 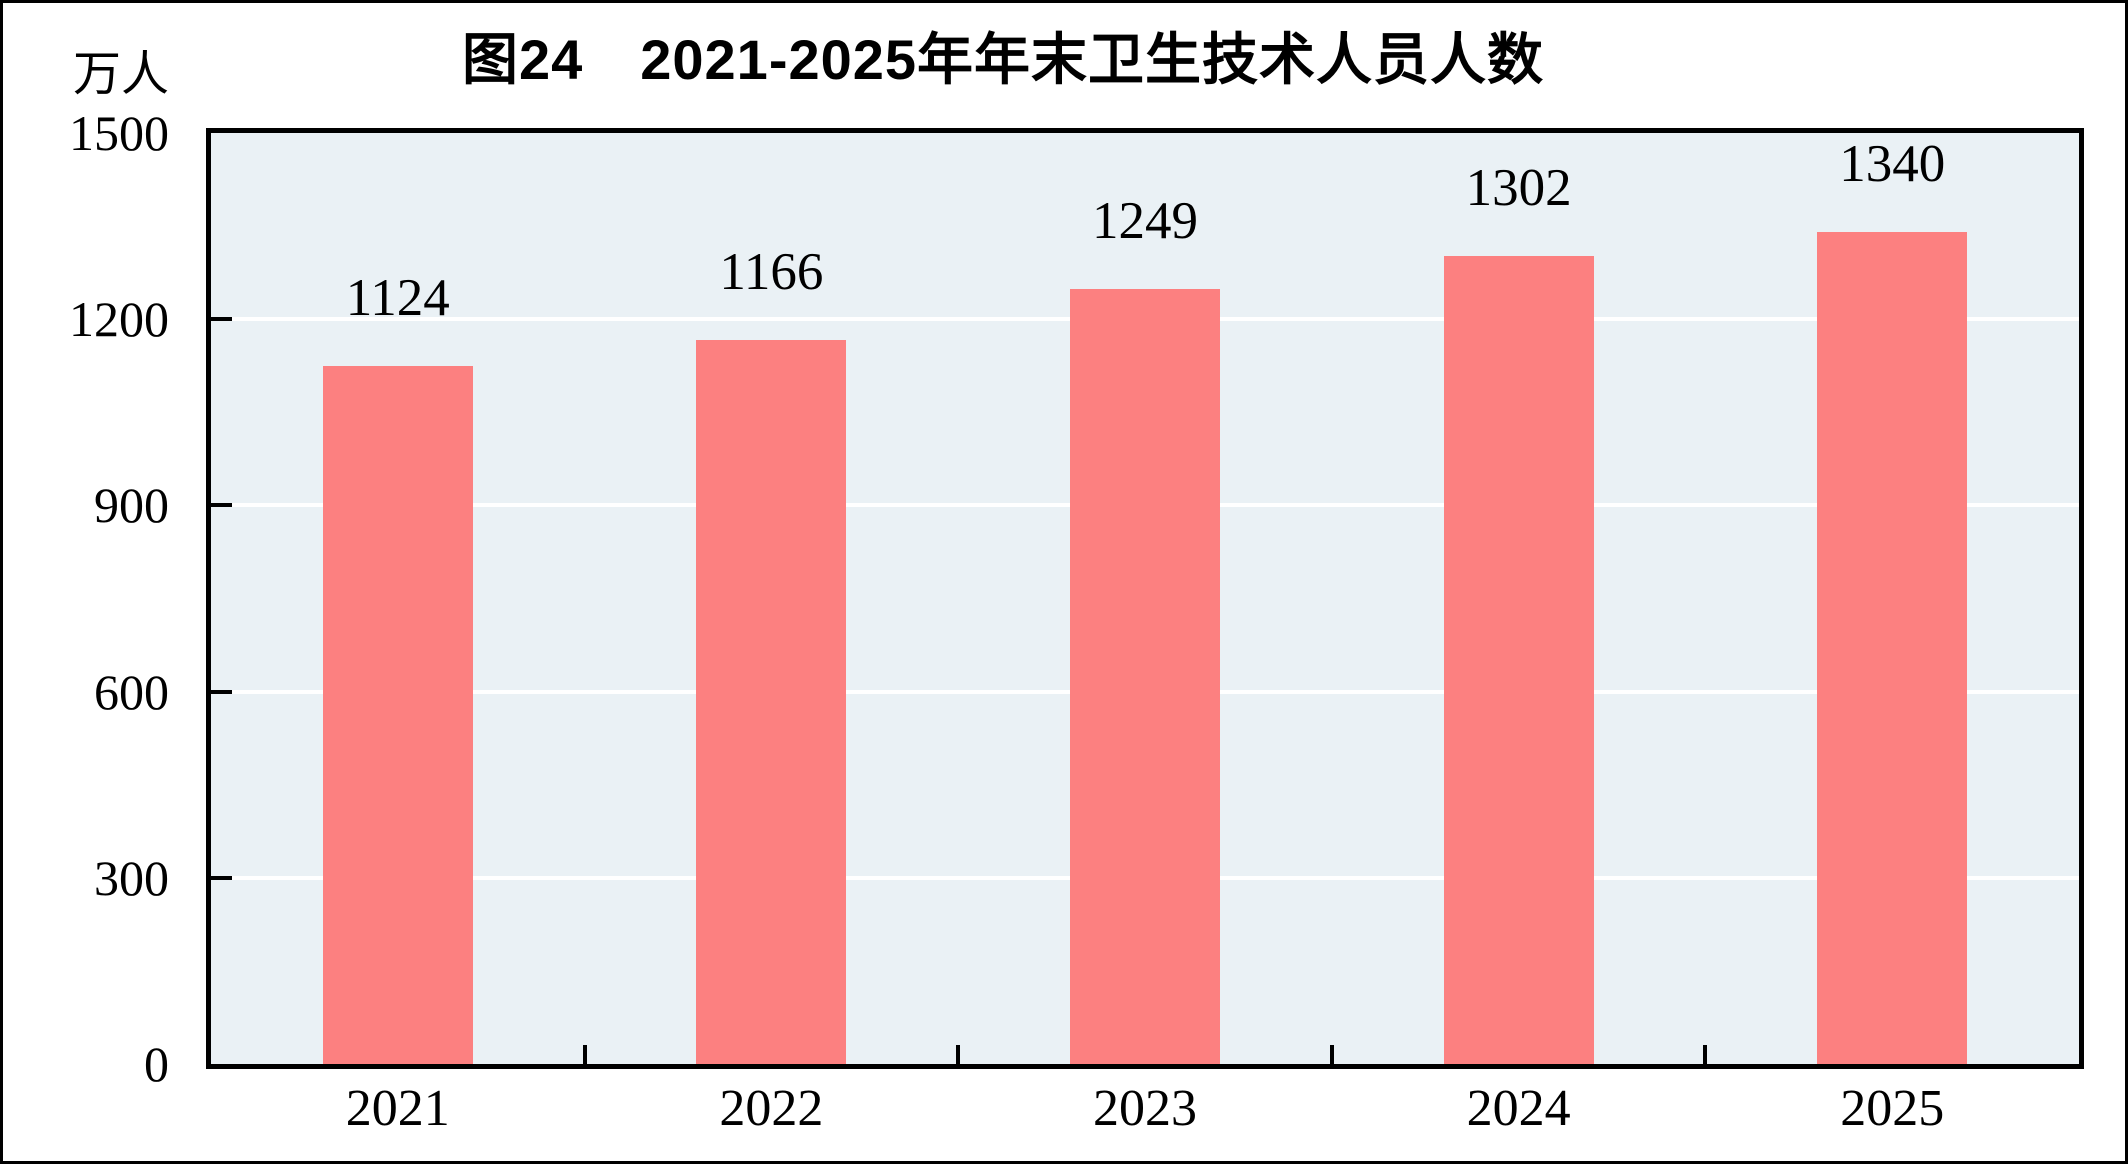 What do you see at coordinates (119, 319) in the screenshot?
I see `y-axis-label-1200: 1200` at bounding box center [119, 319].